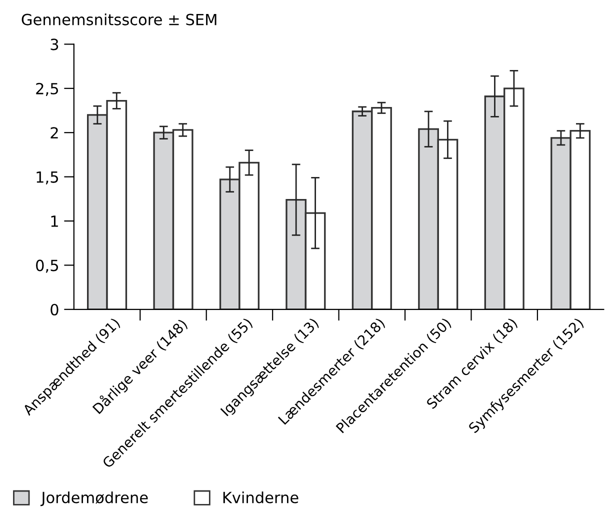 This screenshot has height=520, width=616. Describe the element at coordinates (47, 89) in the screenshot. I see `y-tick-label: 2,5` at that location.